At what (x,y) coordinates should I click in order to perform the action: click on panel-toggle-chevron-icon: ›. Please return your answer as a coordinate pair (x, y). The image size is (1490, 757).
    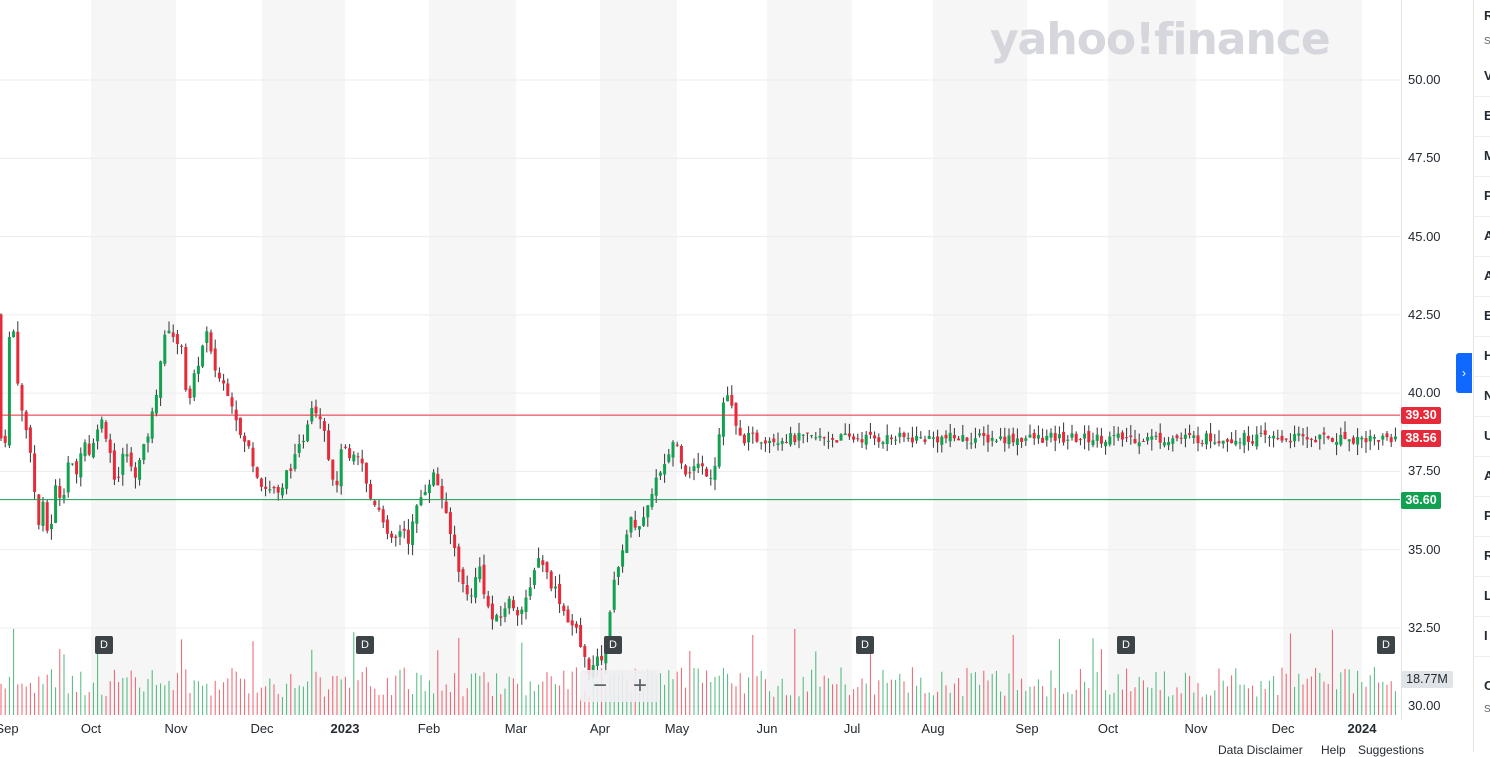
    Looking at the image, I should click on (1464, 373).